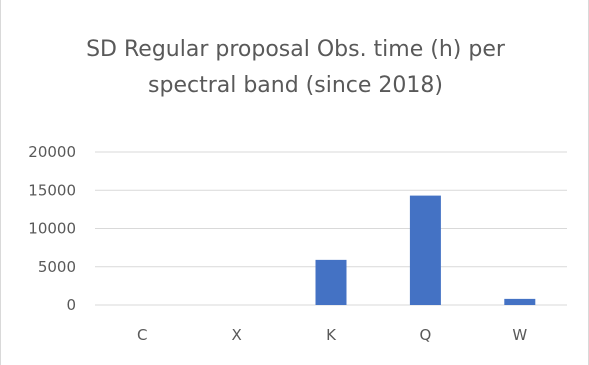 This screenshot has width=589, height=365. I want to click on y-tick-label-10000: 10000, so click(52, 229).